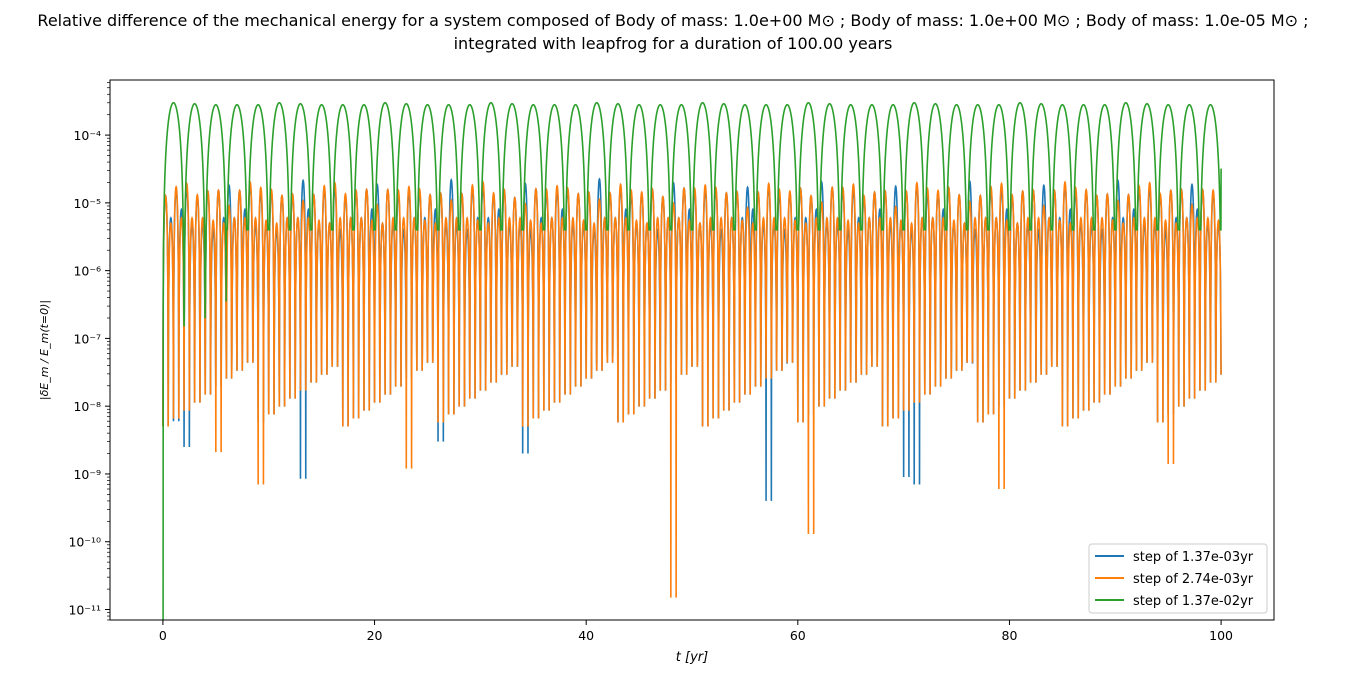 Image resolution: width=1347 pixels, height=676 pixels. I want to click on legend-label-series-2: step of 2.74e-03yr, so click(1193, 579).